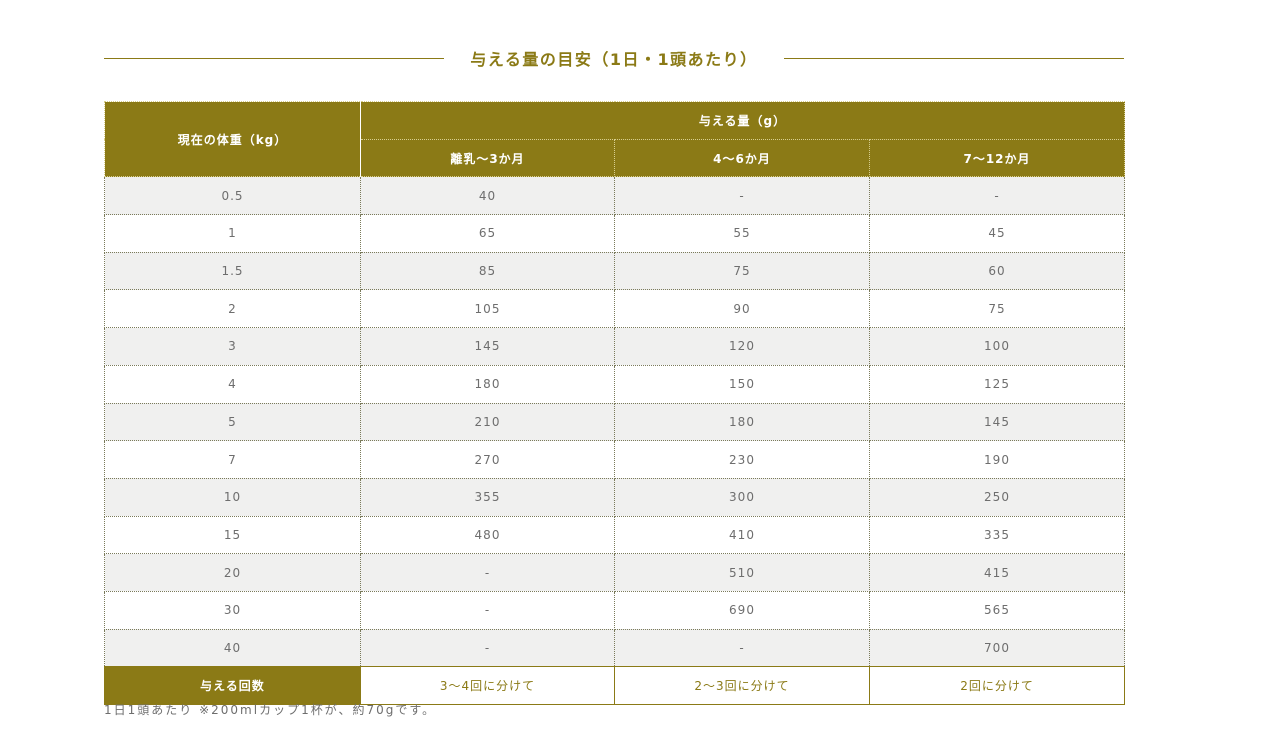  What do you see at coordinates (487, 309) in the screenshot?
I see `amount-cell: 105` at bounding box center [487, 309].